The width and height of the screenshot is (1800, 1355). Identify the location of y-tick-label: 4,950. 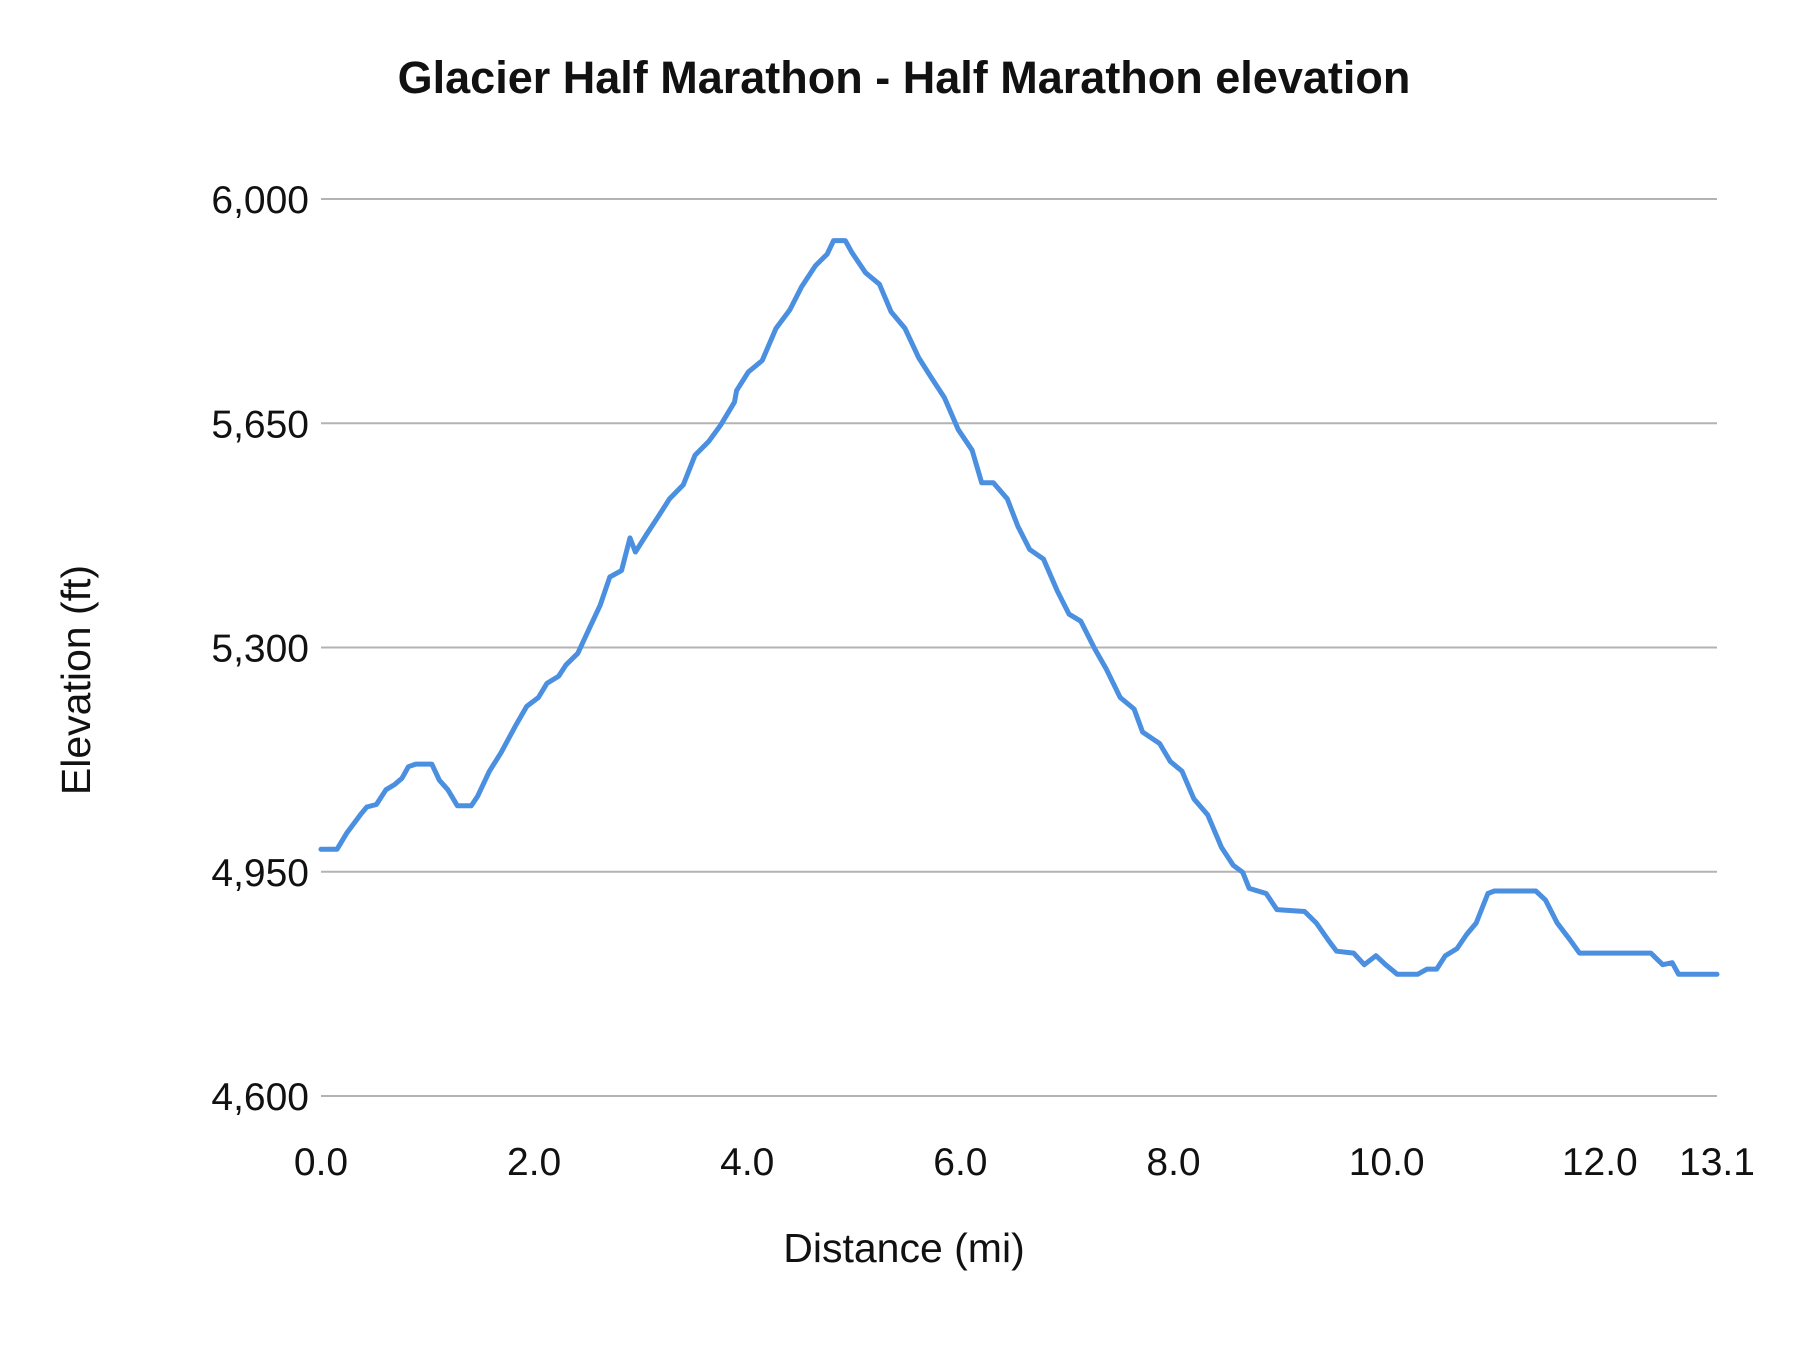
(260, 873).